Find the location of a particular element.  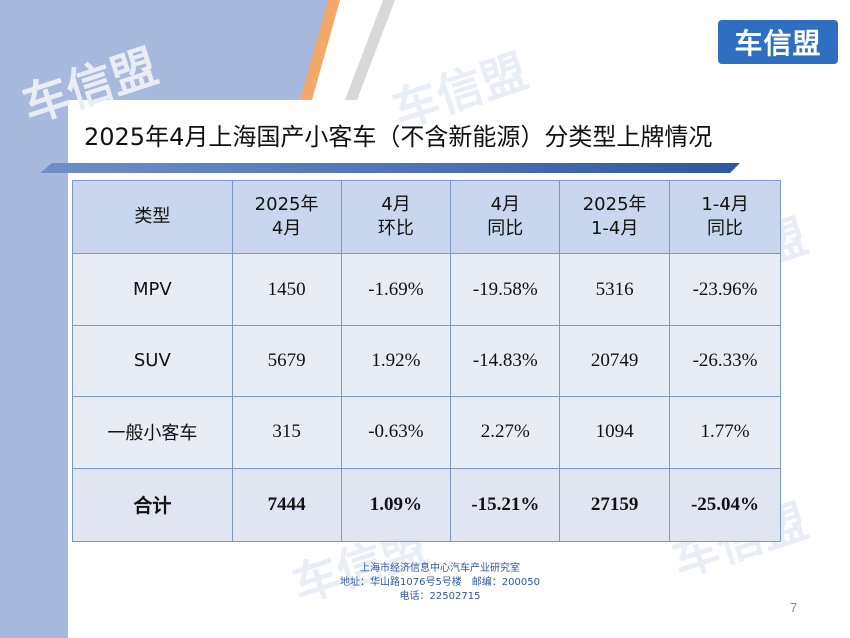

table-total-row: 合计 7444 1.09% -15.21% 27159 -25.04% is located at coordinates (426, 505).